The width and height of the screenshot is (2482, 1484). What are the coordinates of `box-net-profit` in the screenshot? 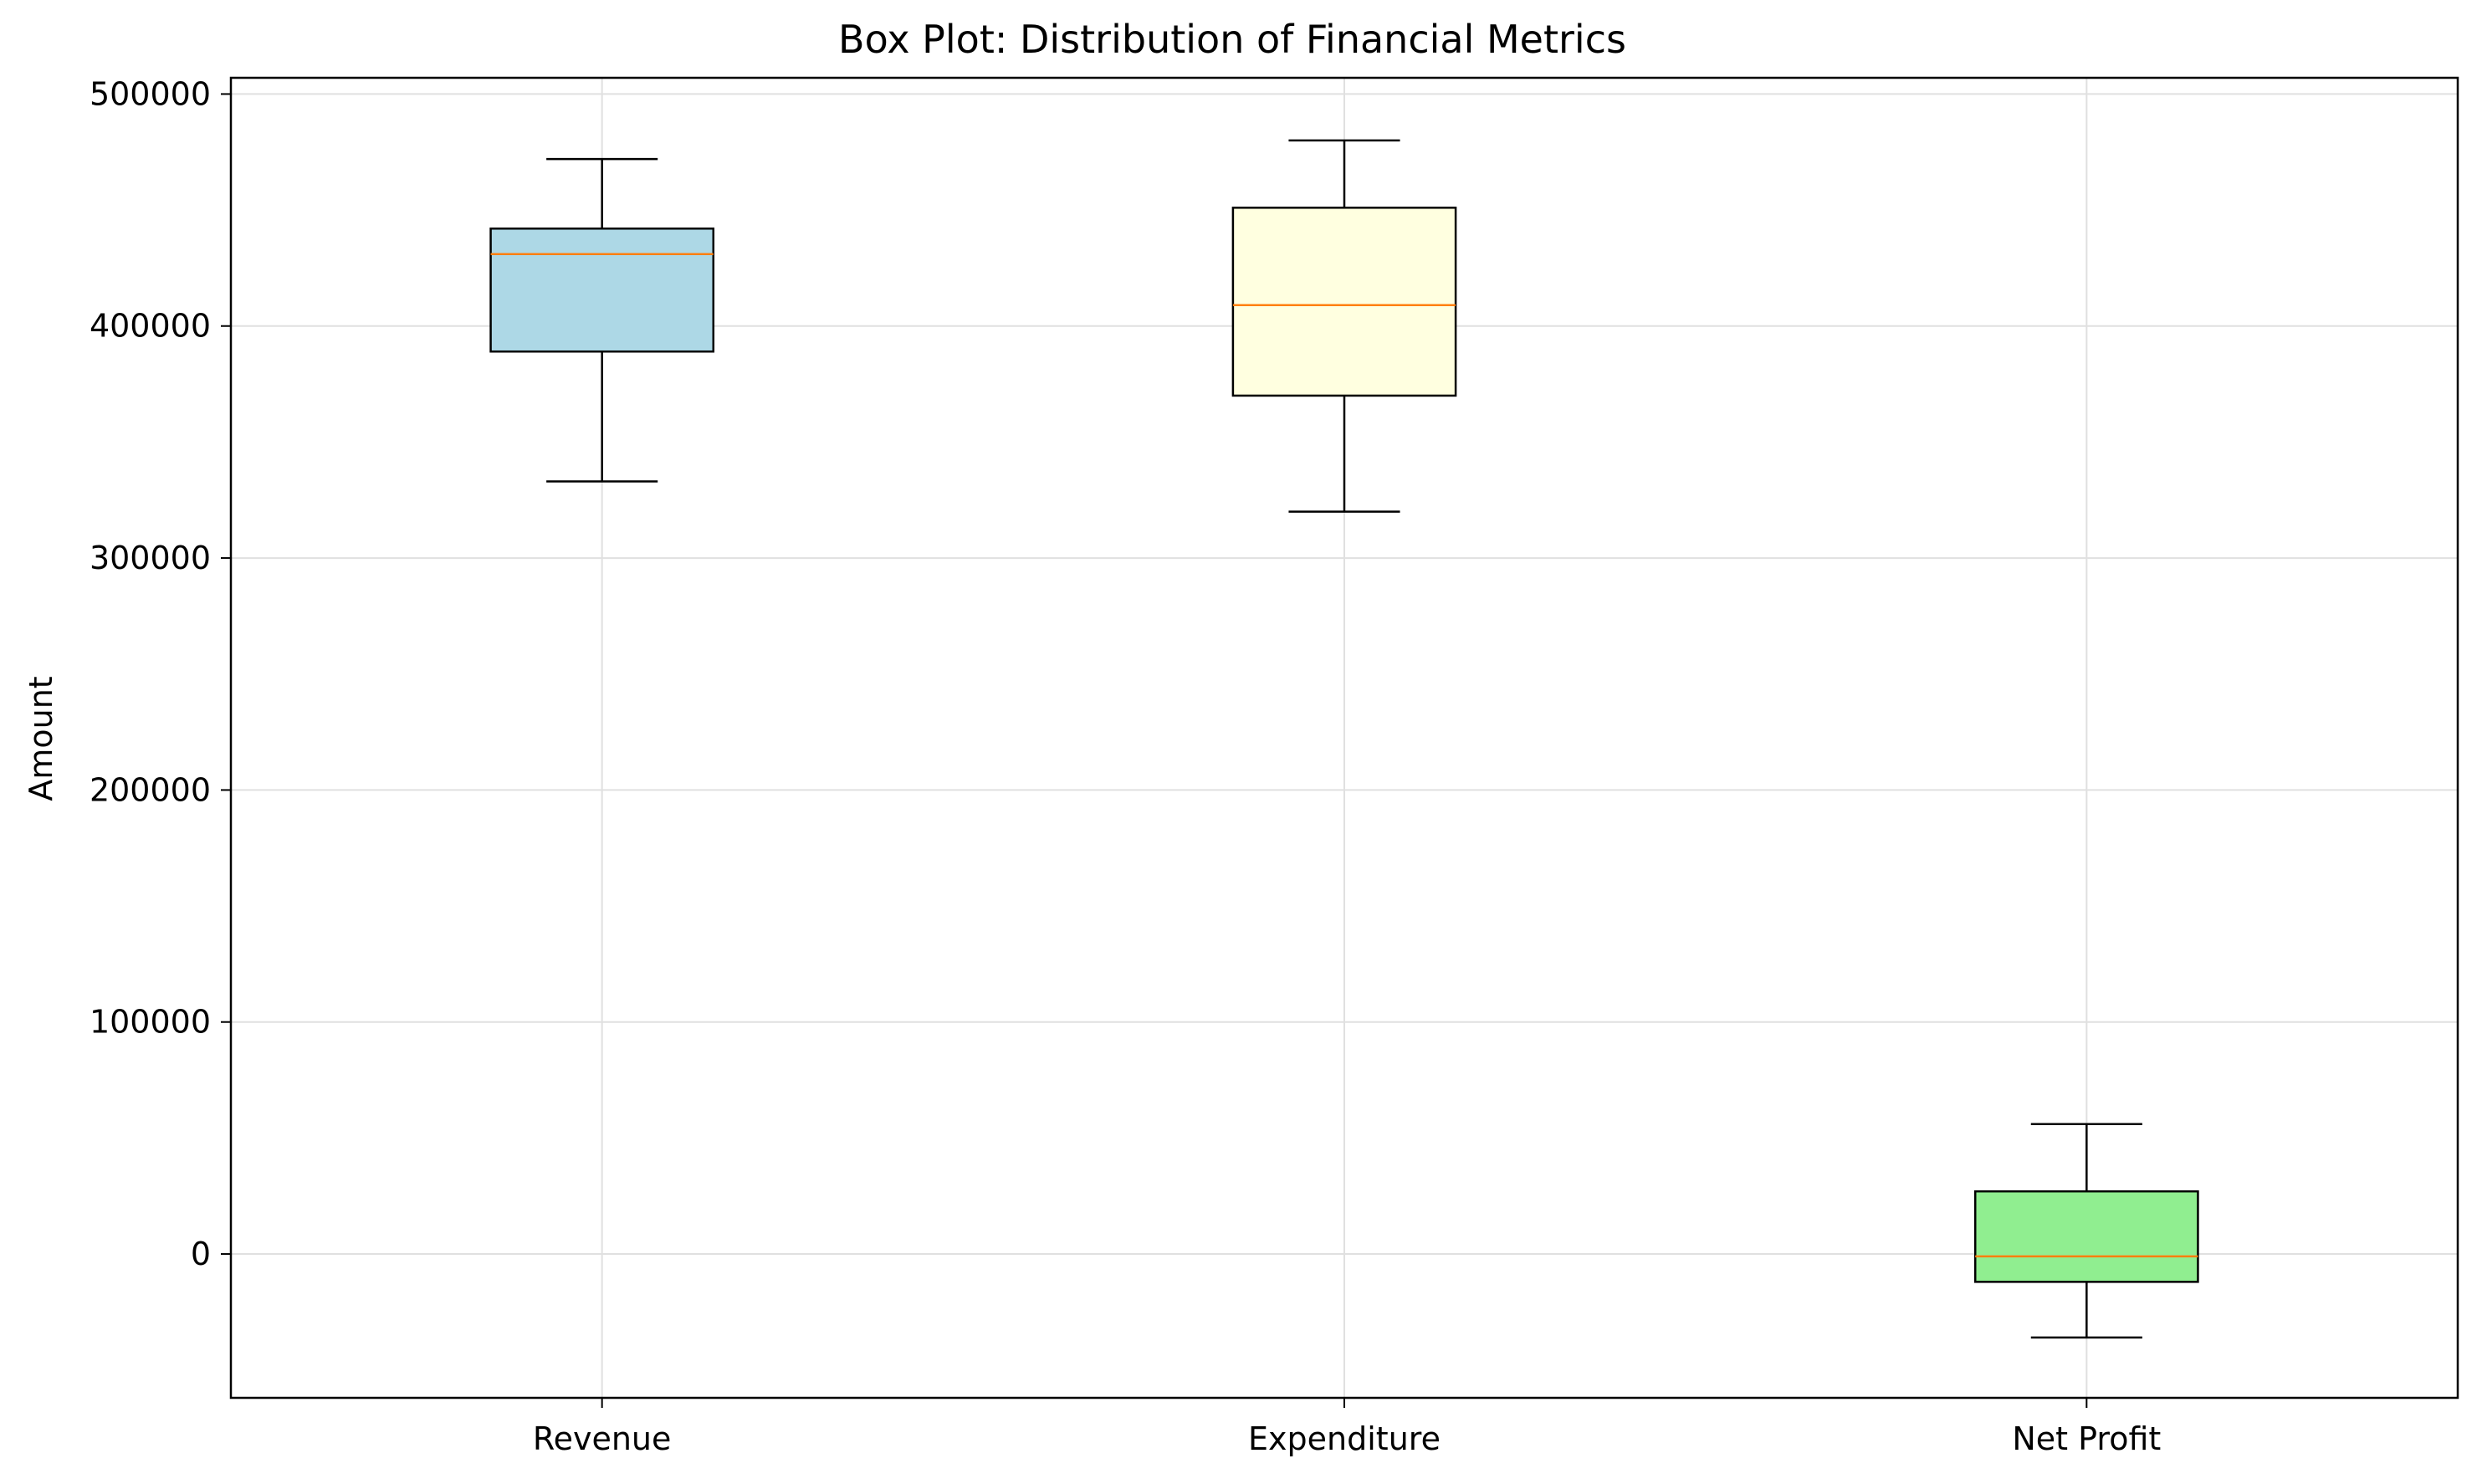 It's located at (2086, 1231).